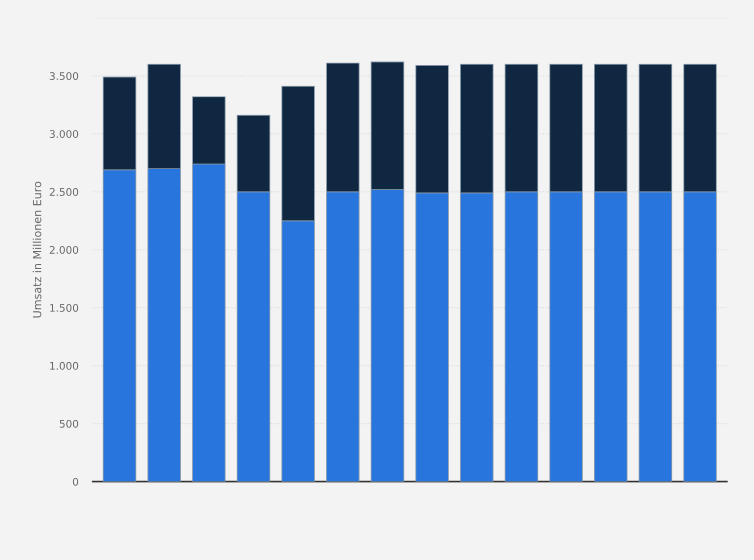 This screenshot has width=754, height=560. I want to click on y-tick-label: 3.500, so click(64, 76).